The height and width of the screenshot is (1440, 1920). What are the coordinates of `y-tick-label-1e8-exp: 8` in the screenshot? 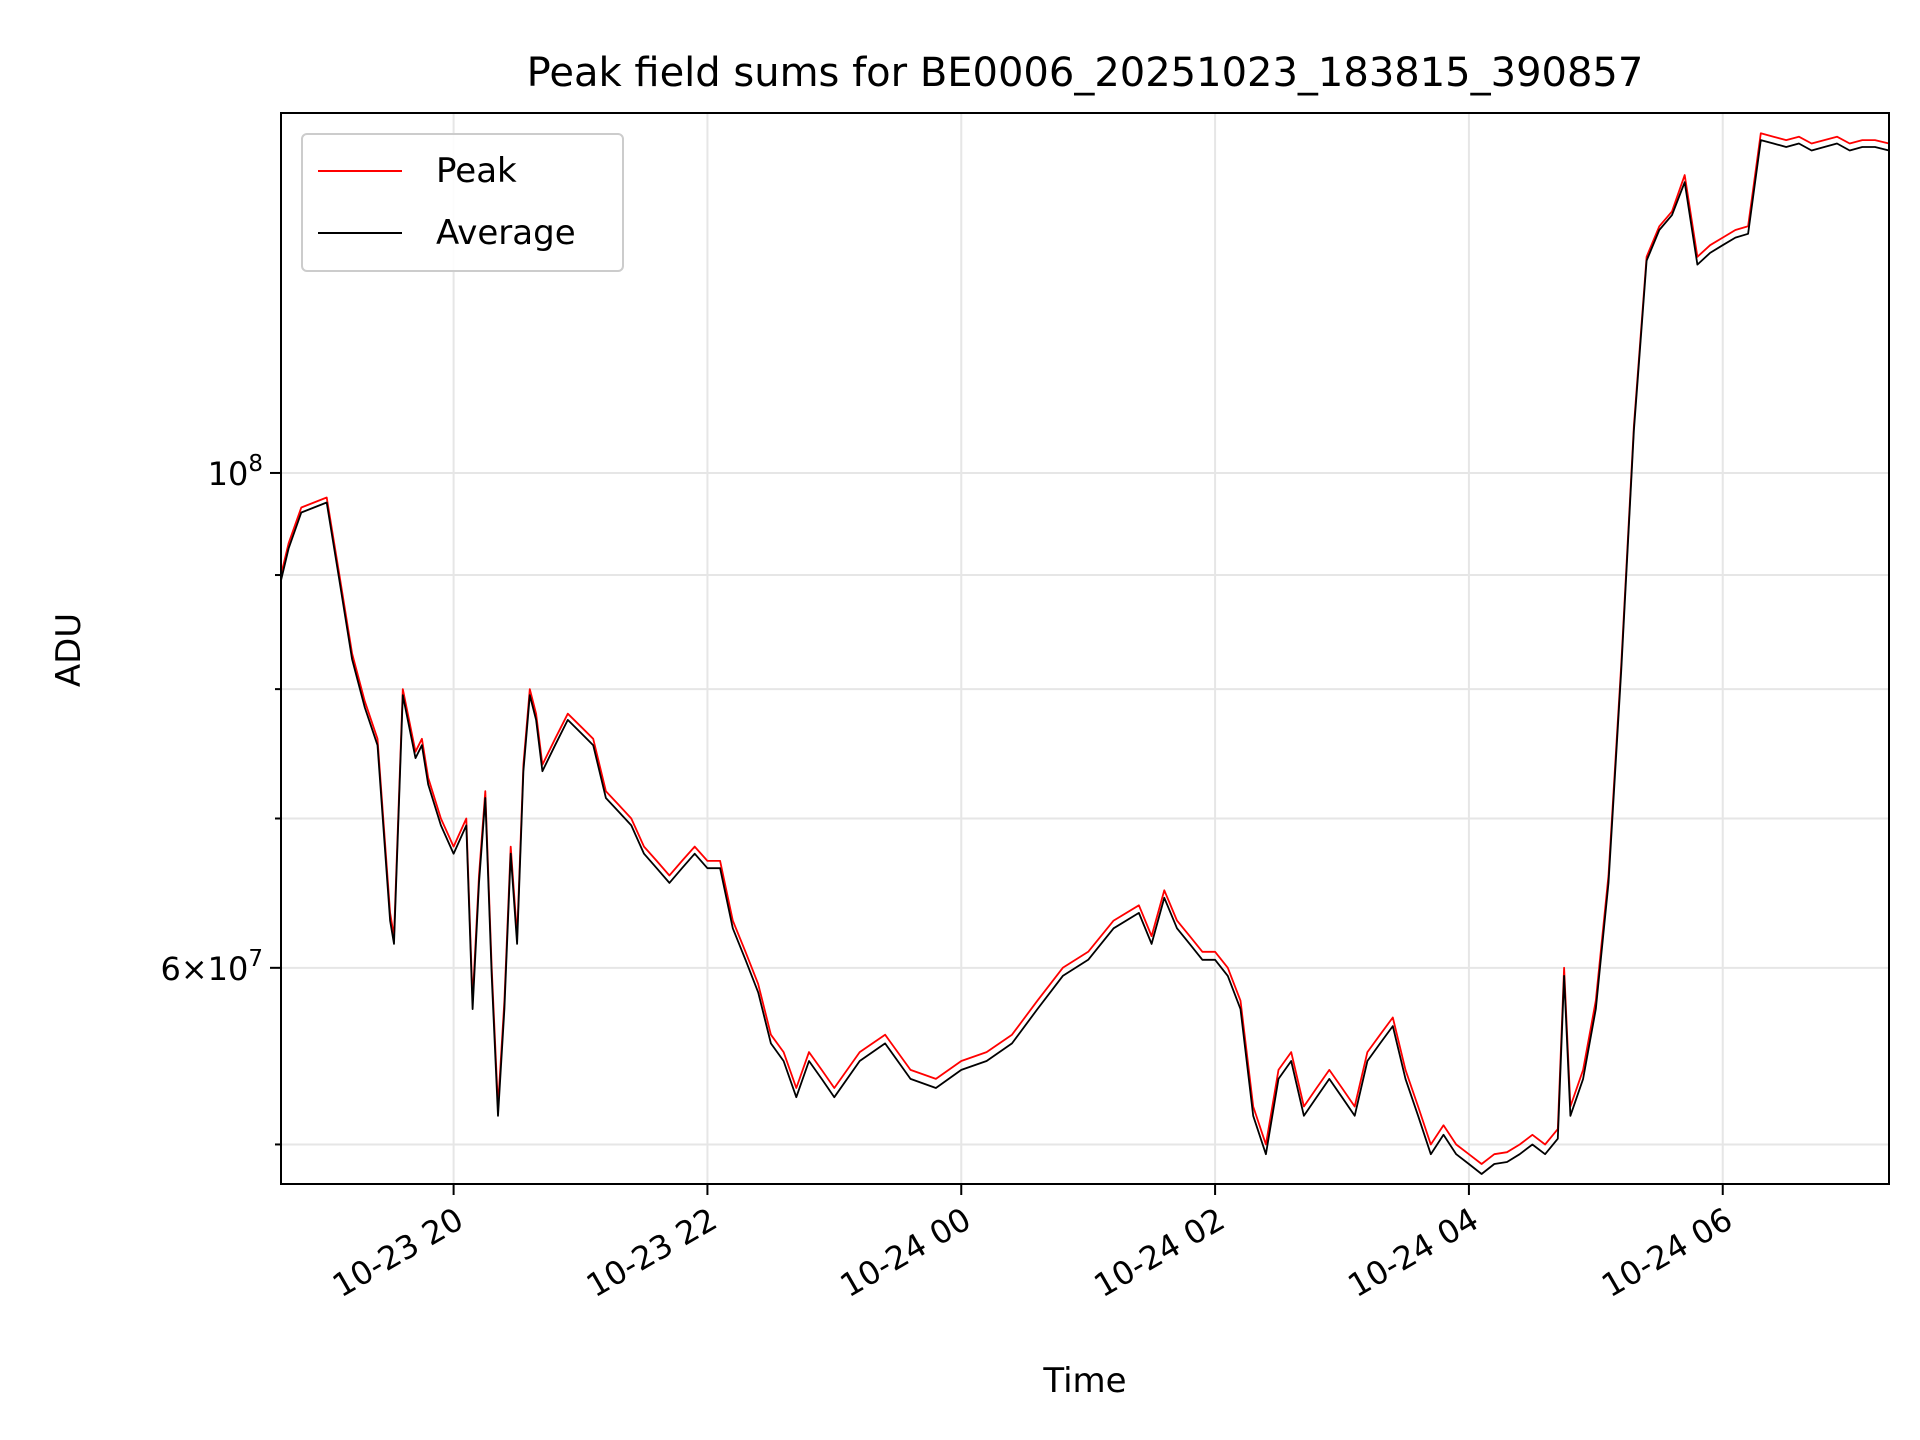 It's located at (255, 464).